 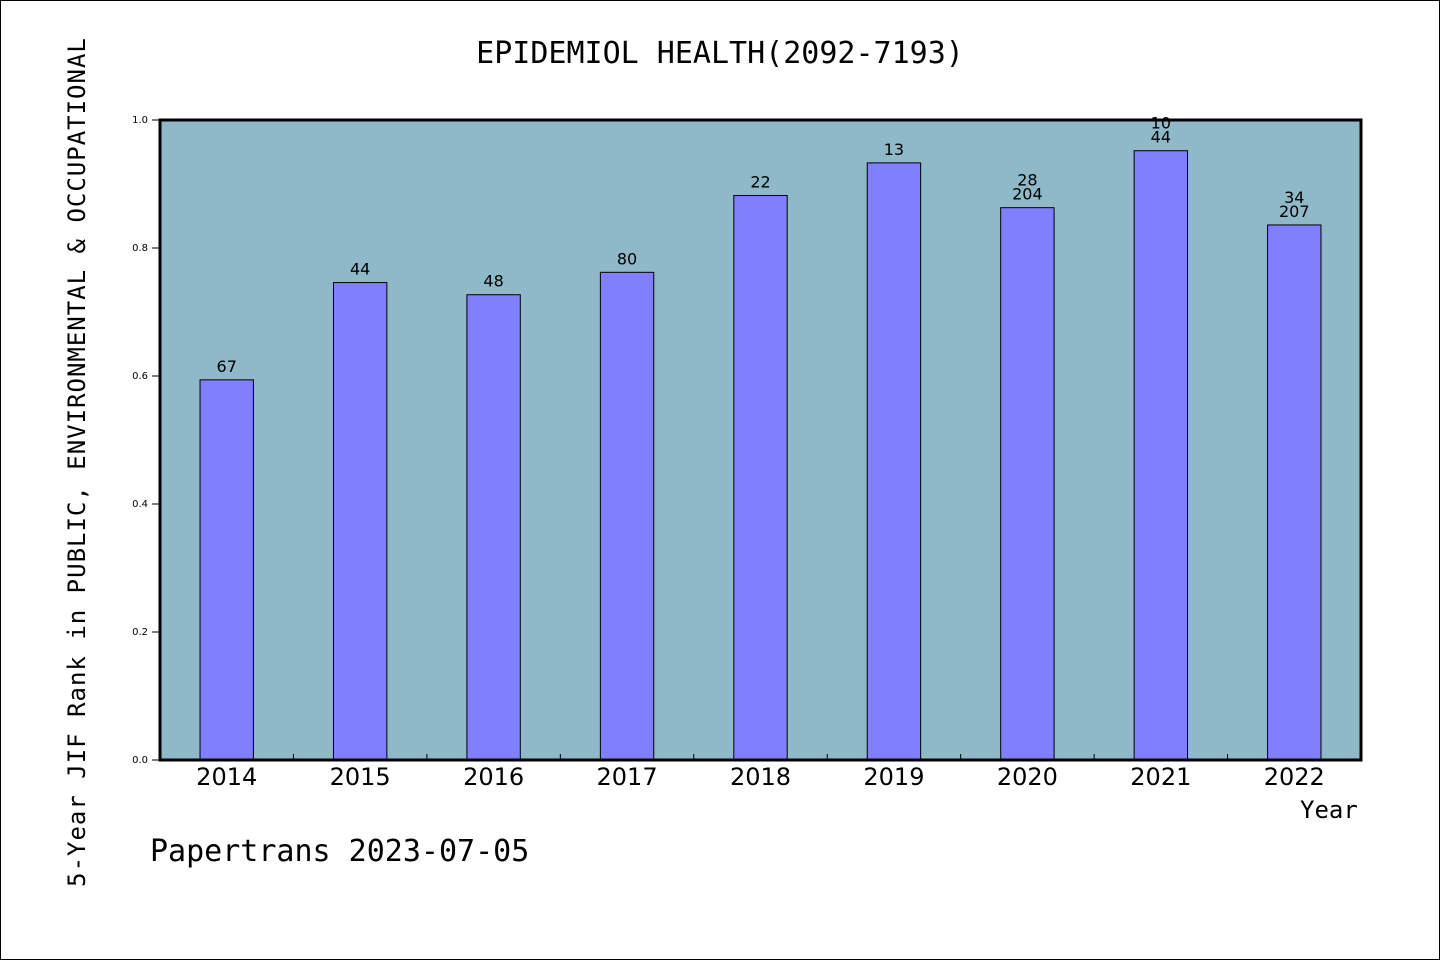 What do you see at coordinates (627, 777) in the screenshot?
I see `x-tick-label: 2017` at bounding box center [627, 777].